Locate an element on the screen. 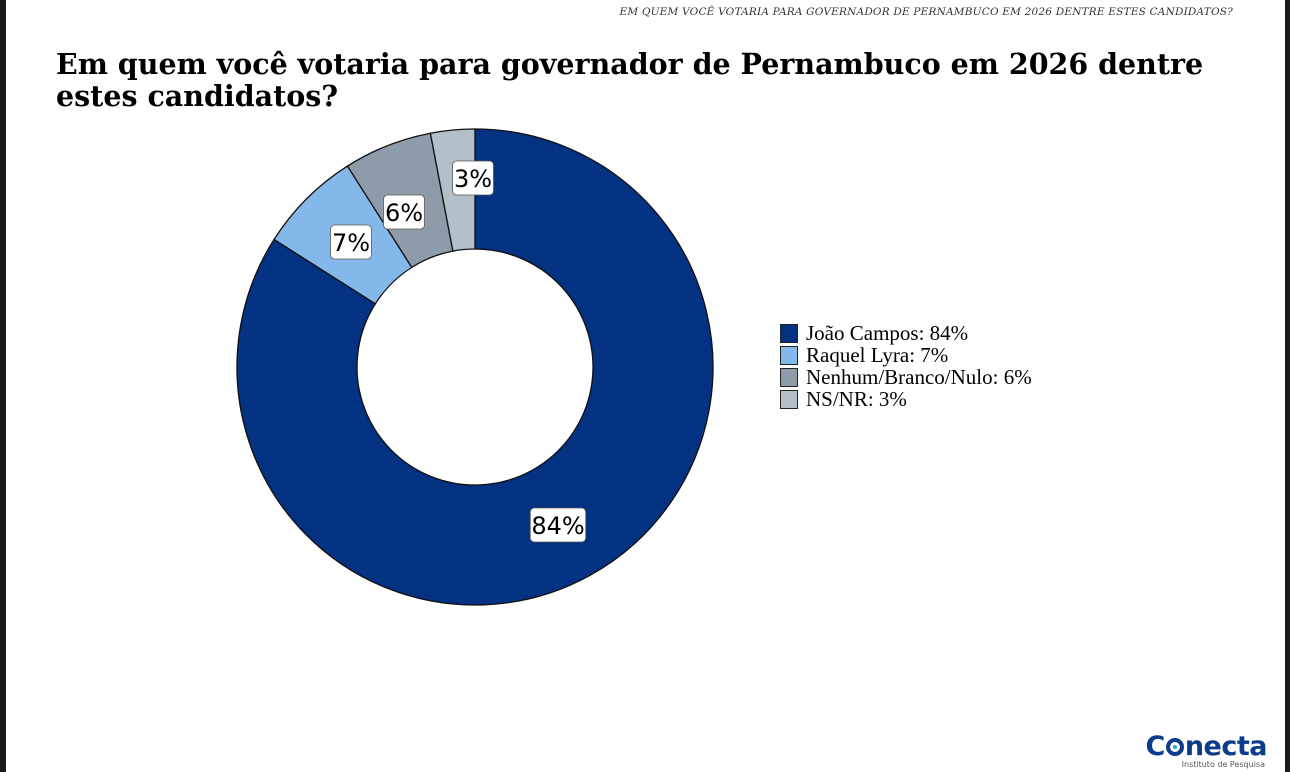  data-label-jo-o-campos: 84% is located at coordinates (558, 525).